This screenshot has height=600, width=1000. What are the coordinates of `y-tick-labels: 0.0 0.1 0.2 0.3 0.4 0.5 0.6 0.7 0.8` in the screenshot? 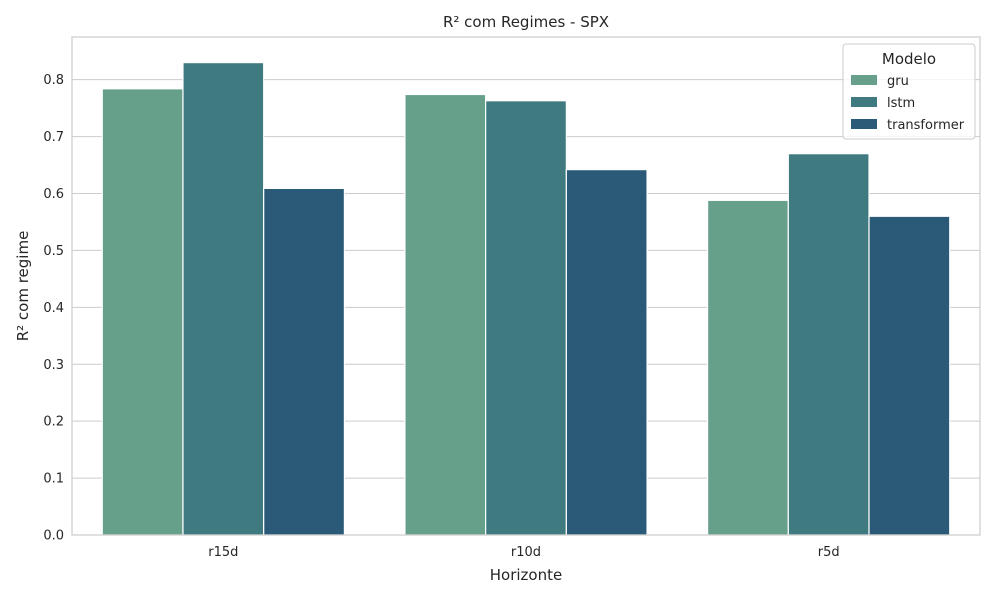 It's located at (53, 308).